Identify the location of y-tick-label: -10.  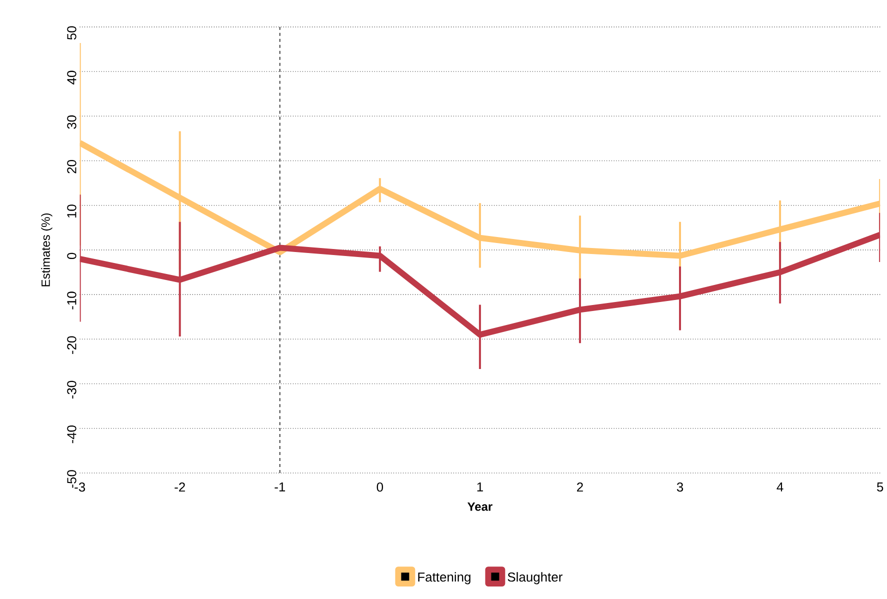
(71, 301).